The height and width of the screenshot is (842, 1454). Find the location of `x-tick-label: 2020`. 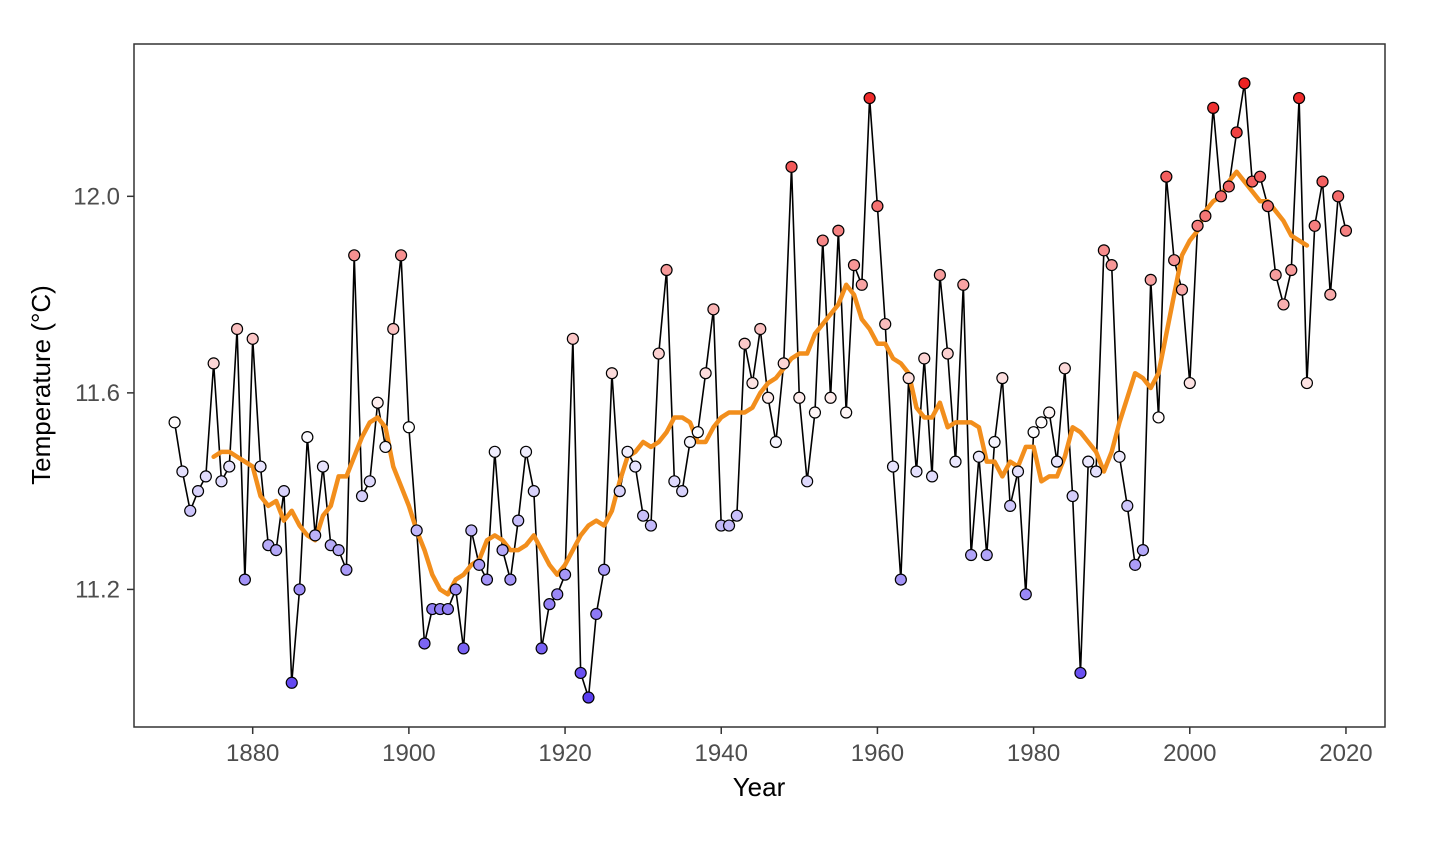

x-tick-label: 2020 is located at coordinates (1345, 753).